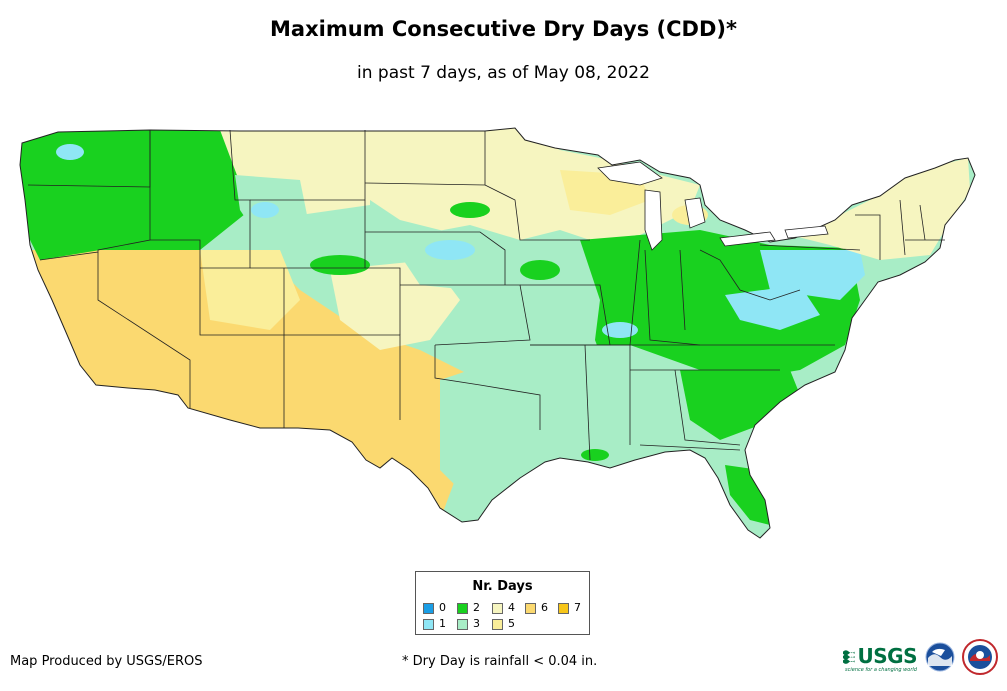 The width and height of the screenshot is (1007, 691). I want to click on legend-item-2: 2, so click(468, 608).